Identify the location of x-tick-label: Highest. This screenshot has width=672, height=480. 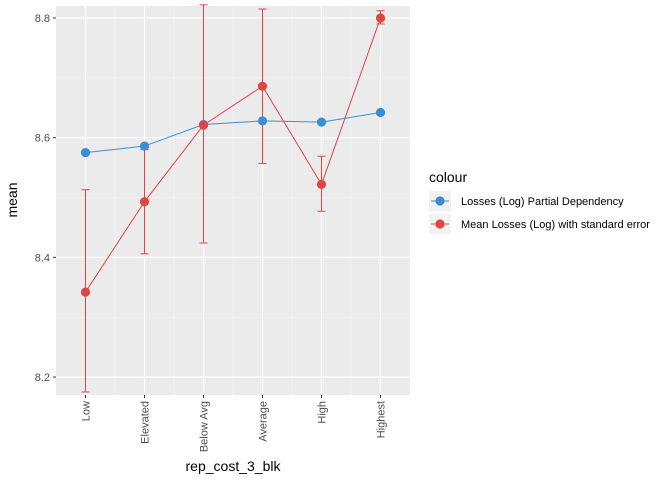
(382, 419).